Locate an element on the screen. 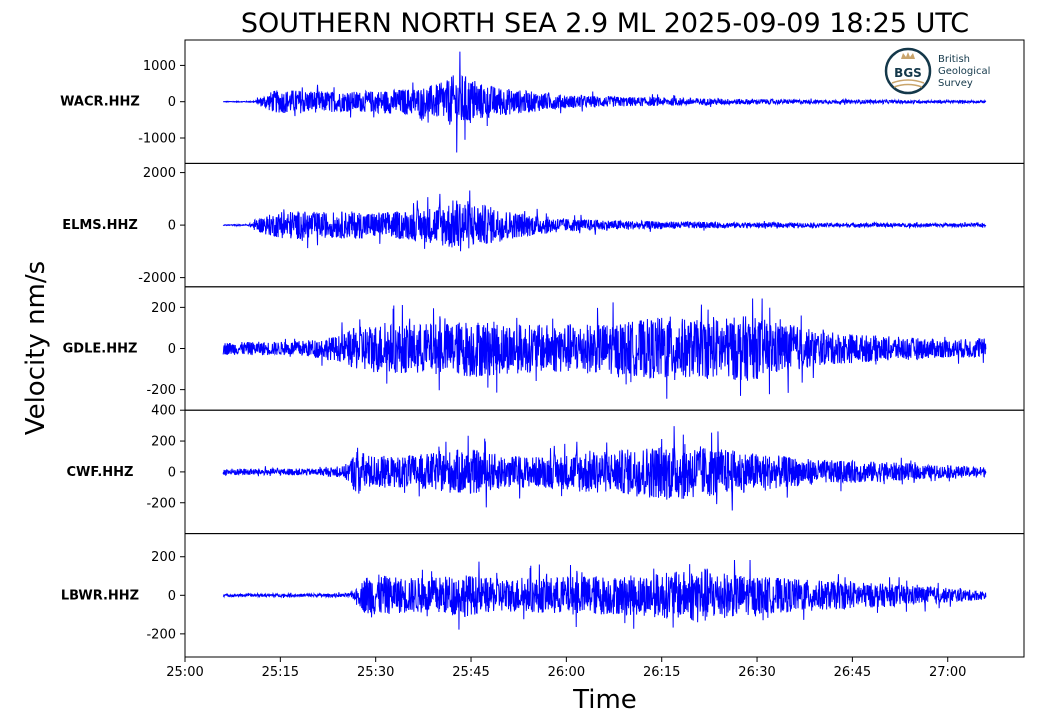 This screenshot has width=1046, height=723. waveform-gdle-hhz is located at coordinates (604, 348).